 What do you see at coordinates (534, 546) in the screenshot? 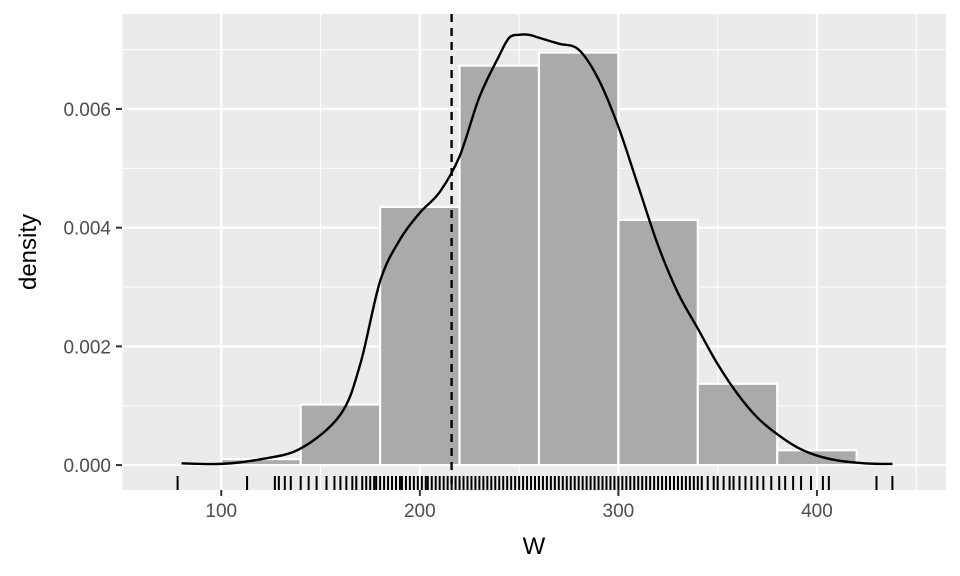
I see `x-axis-title: W` at bounding box center [534, 546].